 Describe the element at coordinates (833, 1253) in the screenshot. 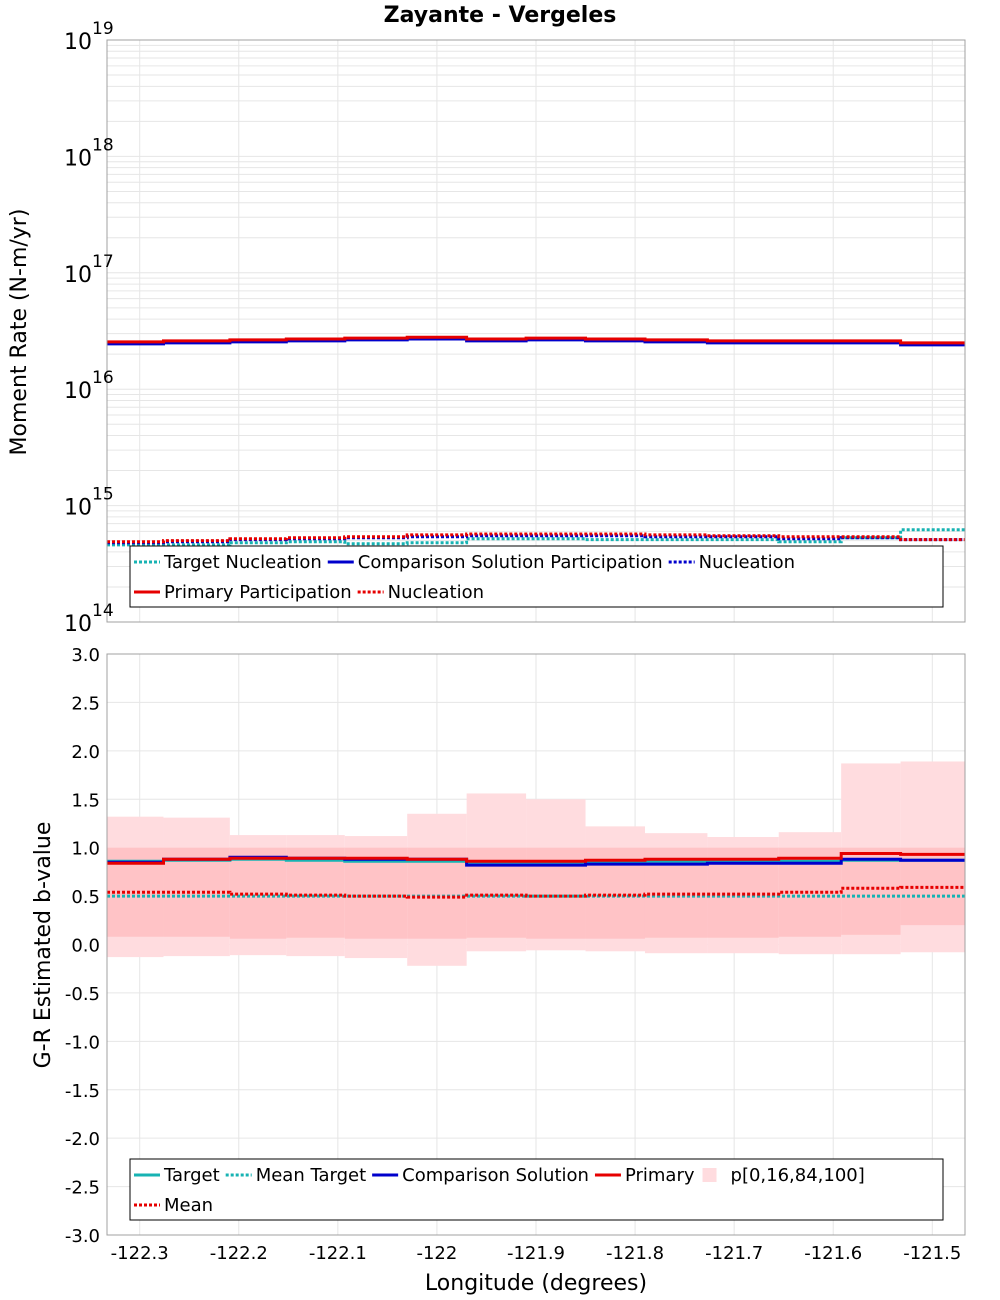

I see `x-tick-label: -121.6` at that location.